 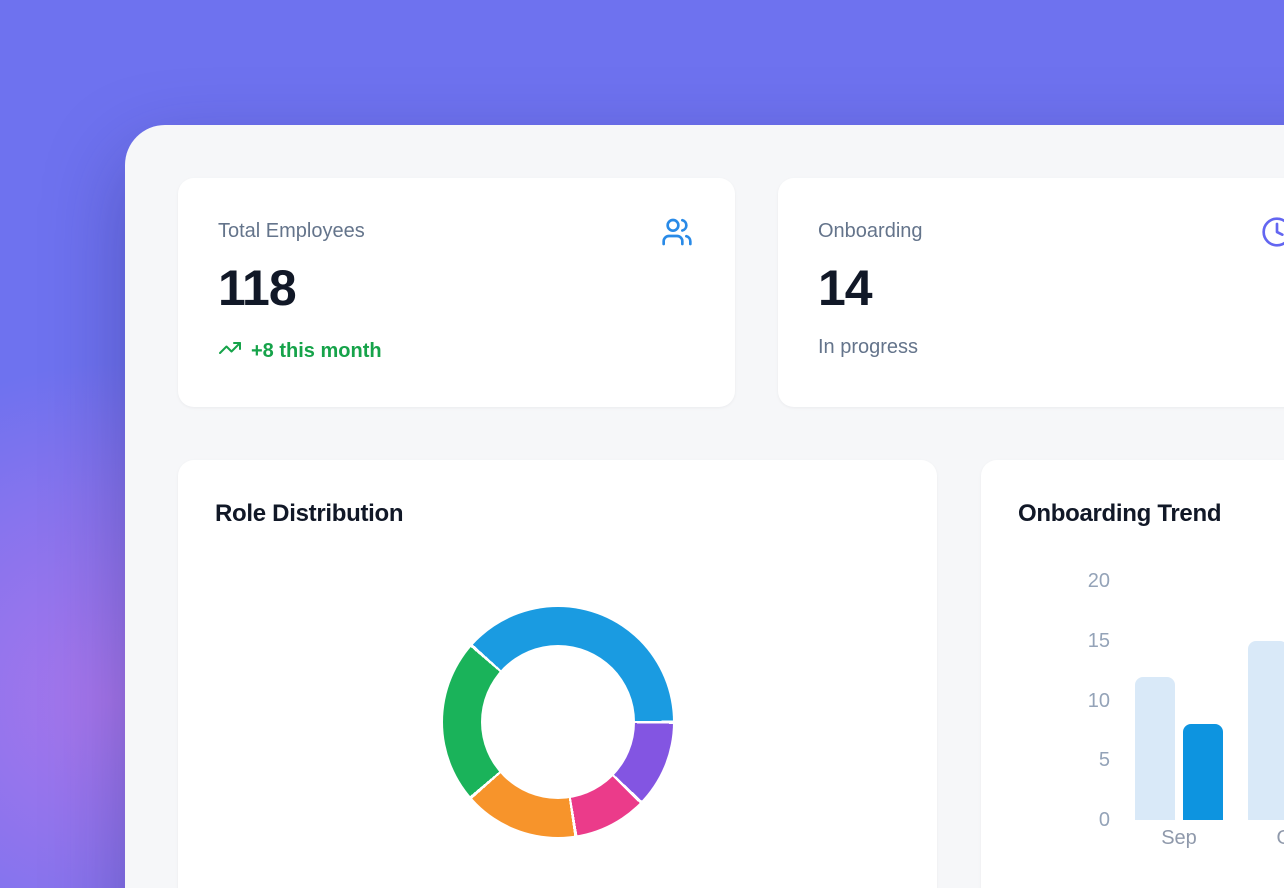 I want to click on stat-card-onboarding: Onboarding 14 In progress, so click(x=1031, y=292).